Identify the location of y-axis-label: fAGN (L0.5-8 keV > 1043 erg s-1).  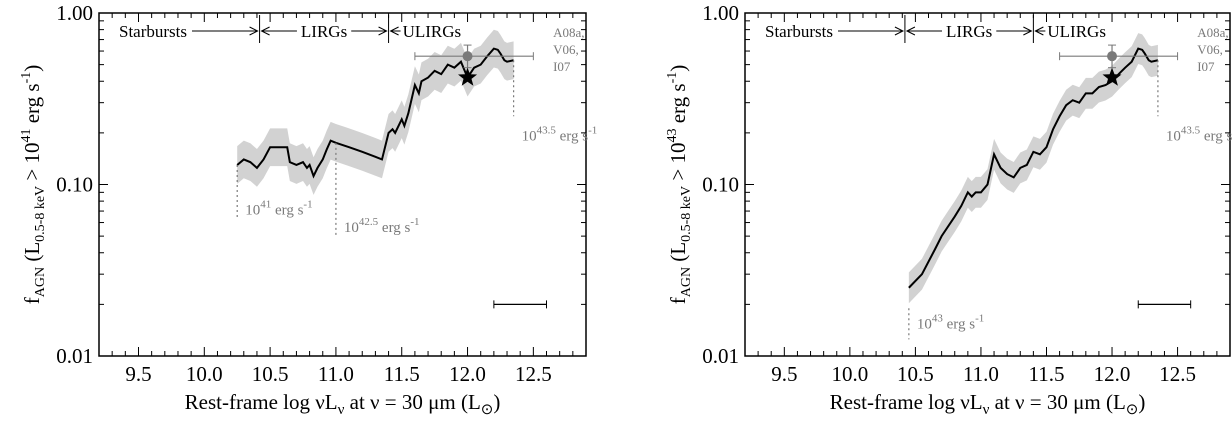
(679, 185).